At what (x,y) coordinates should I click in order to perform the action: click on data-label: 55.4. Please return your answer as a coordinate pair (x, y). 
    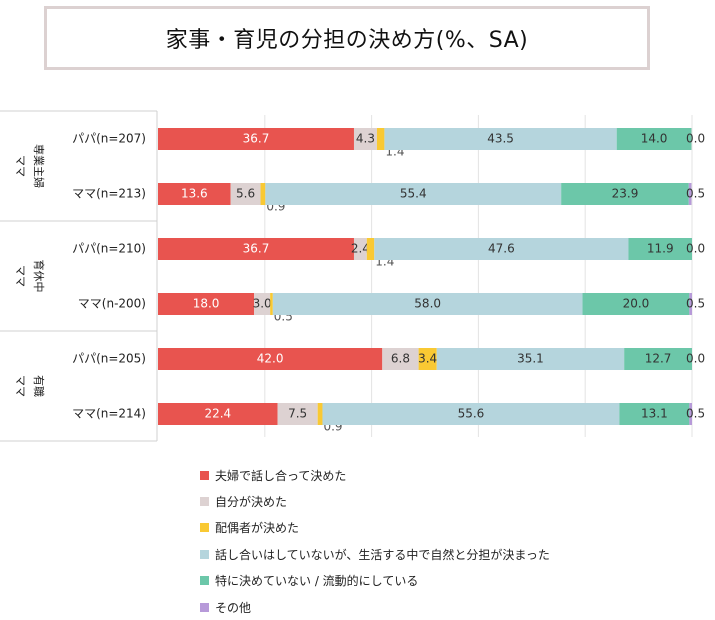
    Looking at the image, I should click on (413, 194).